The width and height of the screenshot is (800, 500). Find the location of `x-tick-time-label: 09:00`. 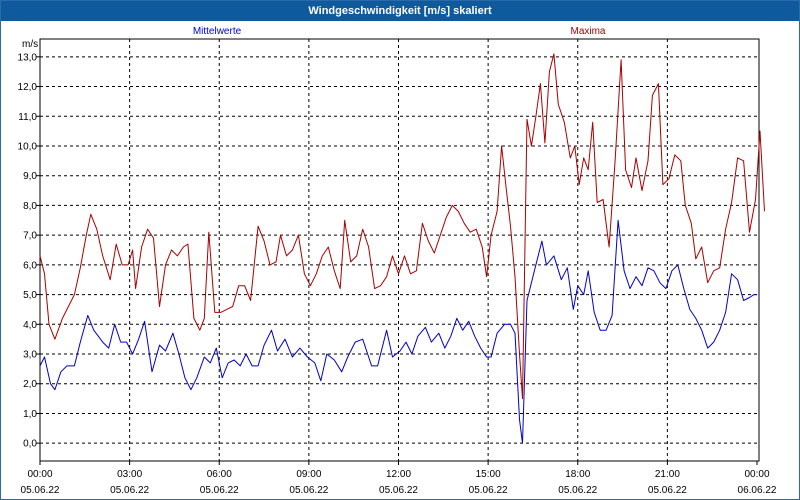

x-tick-time-label: 09:00 is located at coordinates (308, 474).